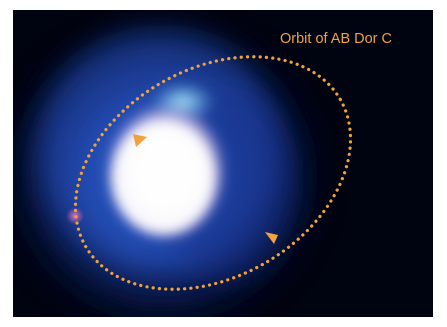 Image resolution: width=447 pixels, height=327 pixels. What do you see at coordinates (336, 39) in the screenshot?
I see `orbit-label: Orbit of AB Dor C` at bounding box center [336, 39].